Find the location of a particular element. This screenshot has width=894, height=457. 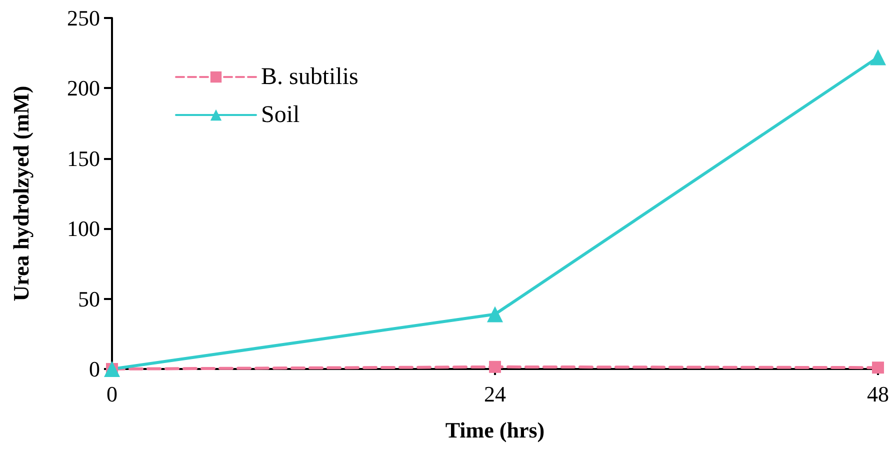

y-tick-label: 250 is located at coordinates (83, 18).